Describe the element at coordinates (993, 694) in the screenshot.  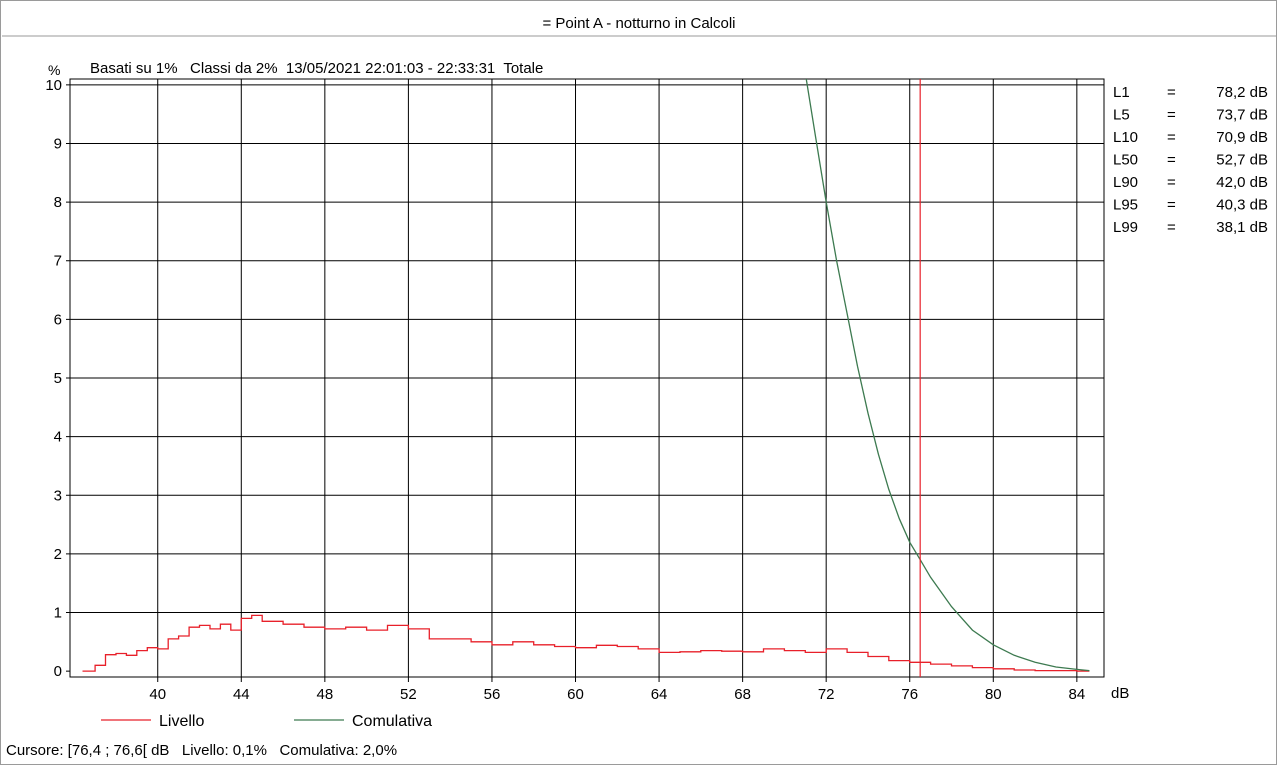
I see `x-tick-label: 80` at that location.